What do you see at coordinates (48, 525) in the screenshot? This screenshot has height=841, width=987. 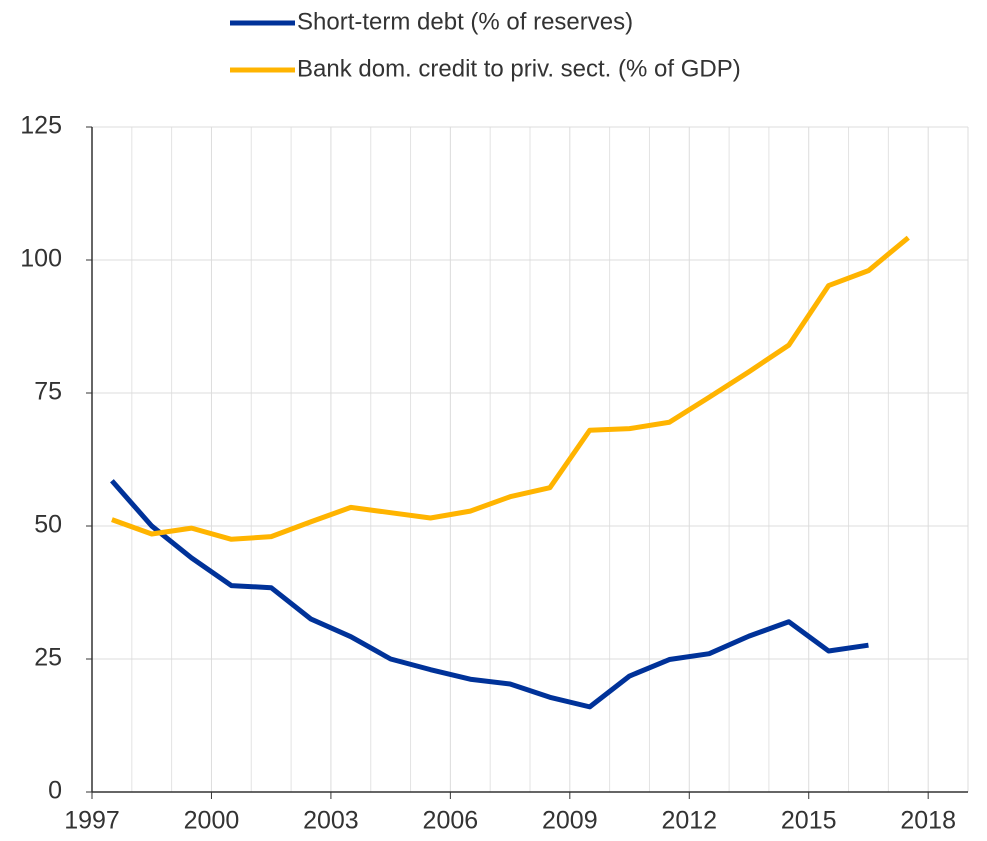 I see `y-tick-label: 50` at bounding box center [48, 525].